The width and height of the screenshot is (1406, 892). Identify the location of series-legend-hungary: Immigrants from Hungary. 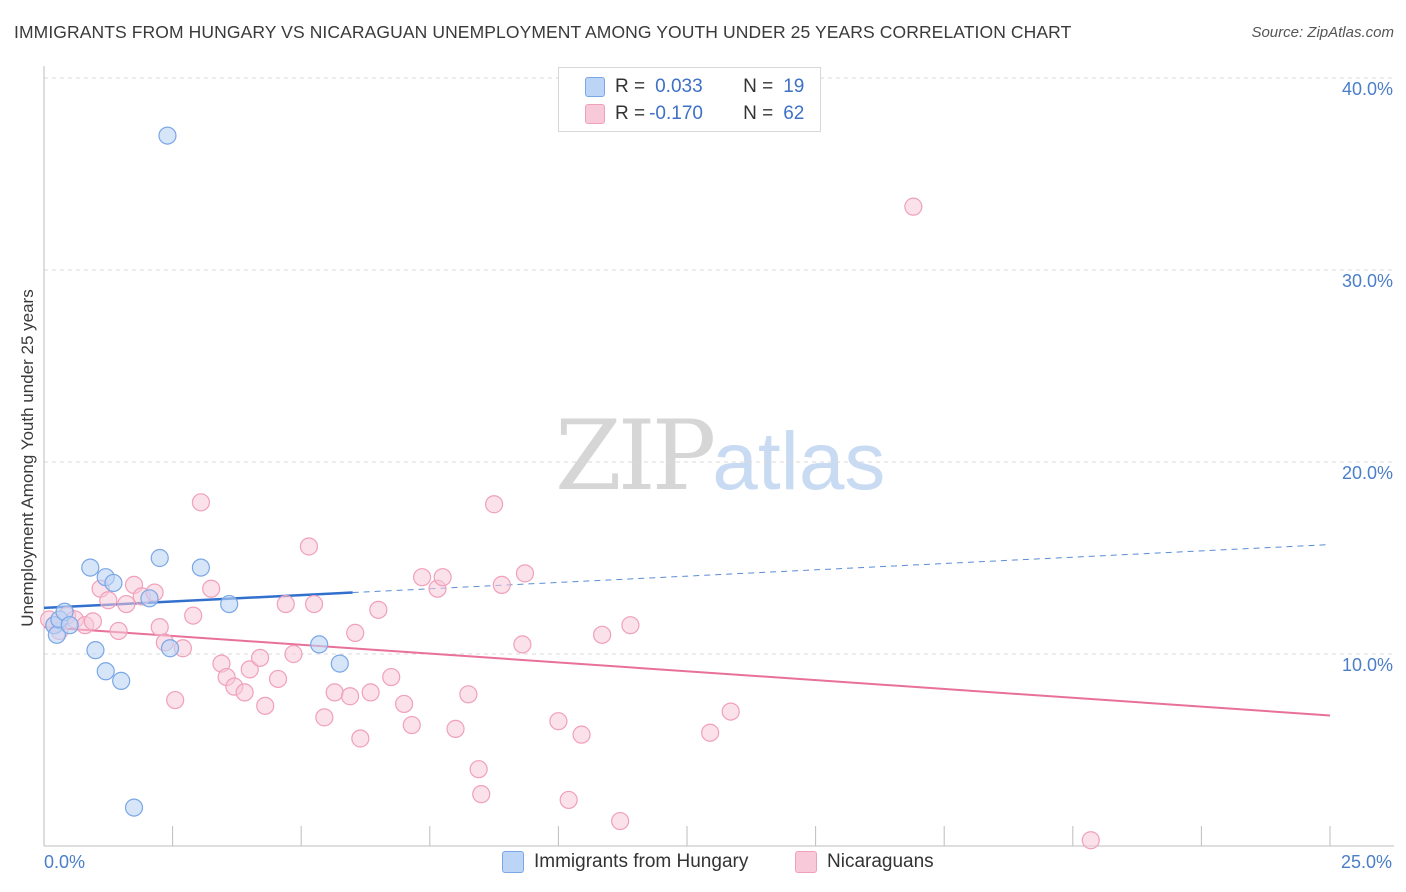
(625, 862).